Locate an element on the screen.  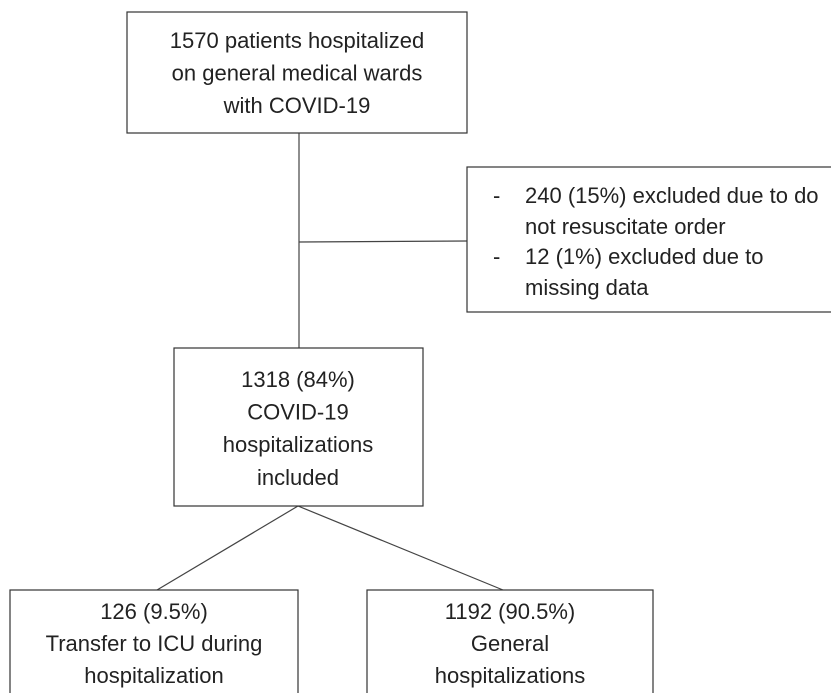
node-text: Transfer to ICU during is located at coordinates (154, 643).